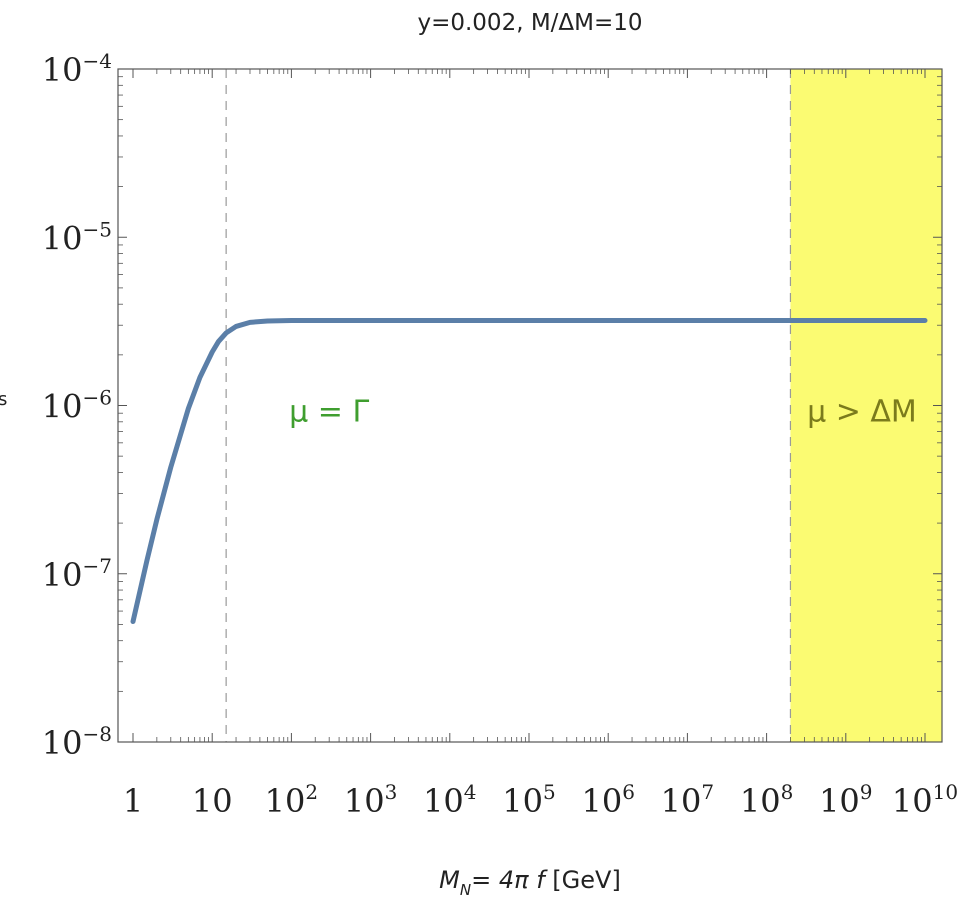  What do you see at coordinates (329, 412) in the screenshot?
I see `annotation-mu-equals-gamma: μ = Γ` at bounding box center [329, 412].